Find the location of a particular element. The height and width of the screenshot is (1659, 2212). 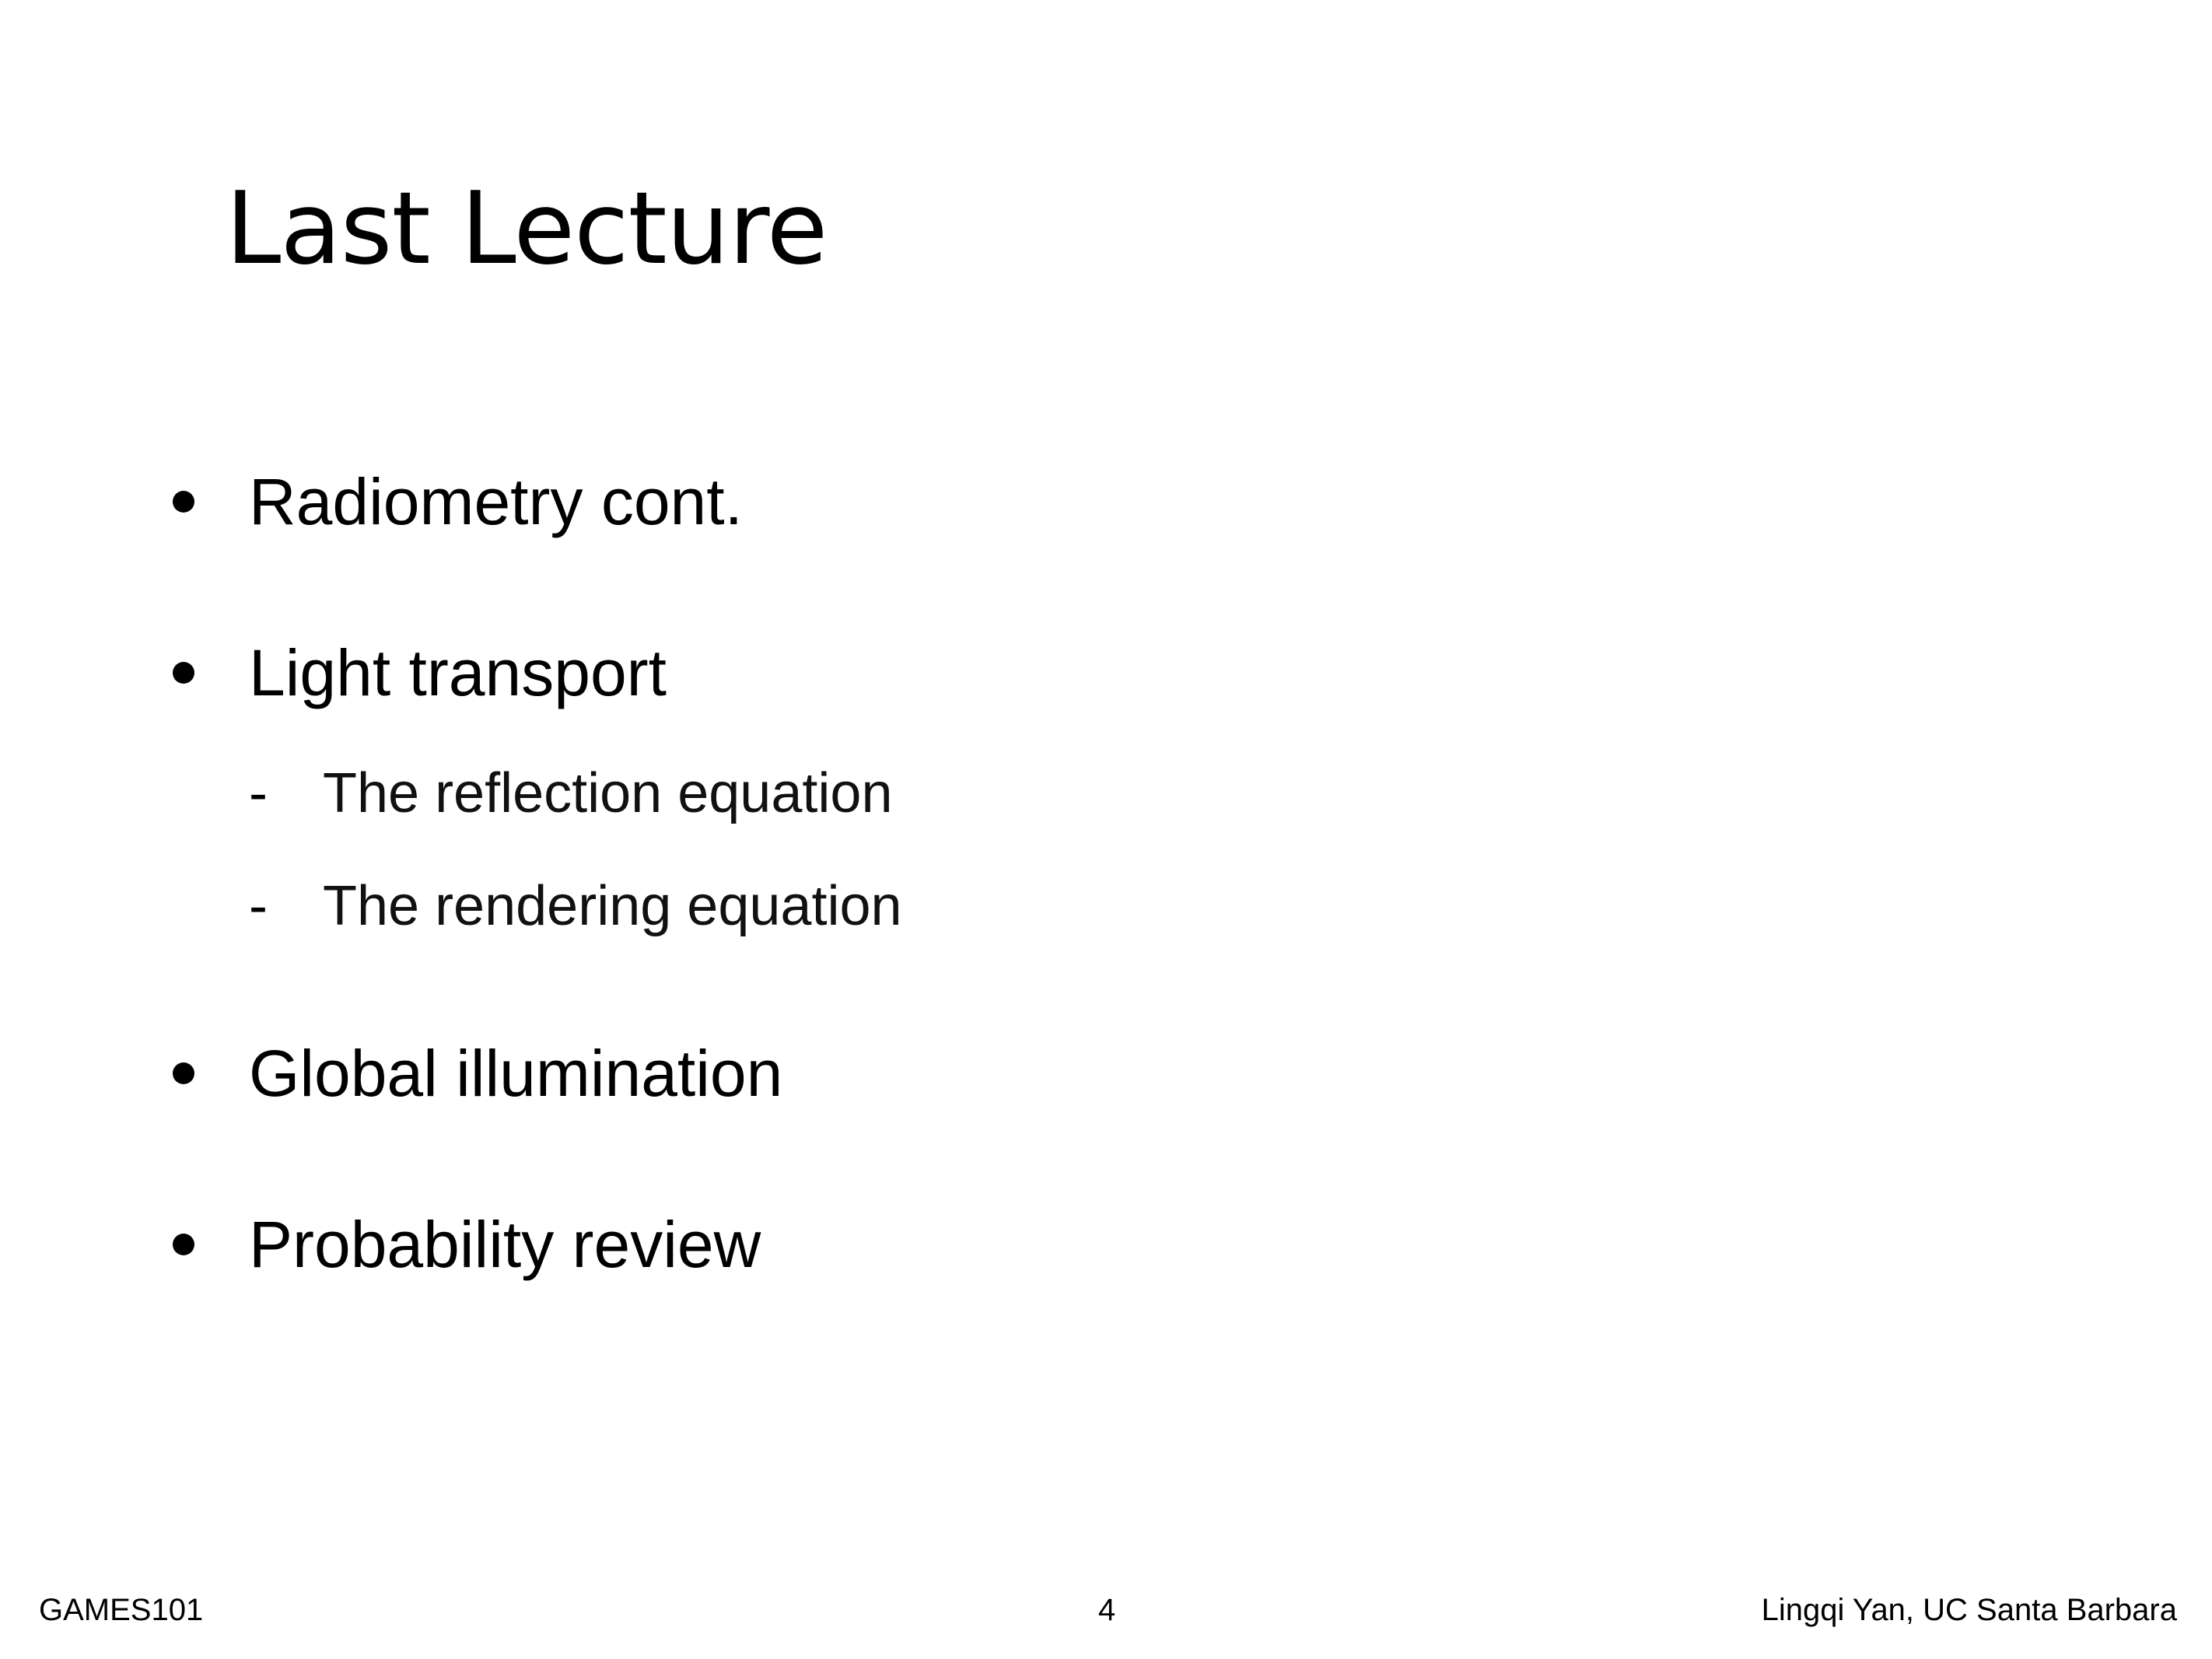

bullet-item: Light transport is located at coordinates (420, 673).